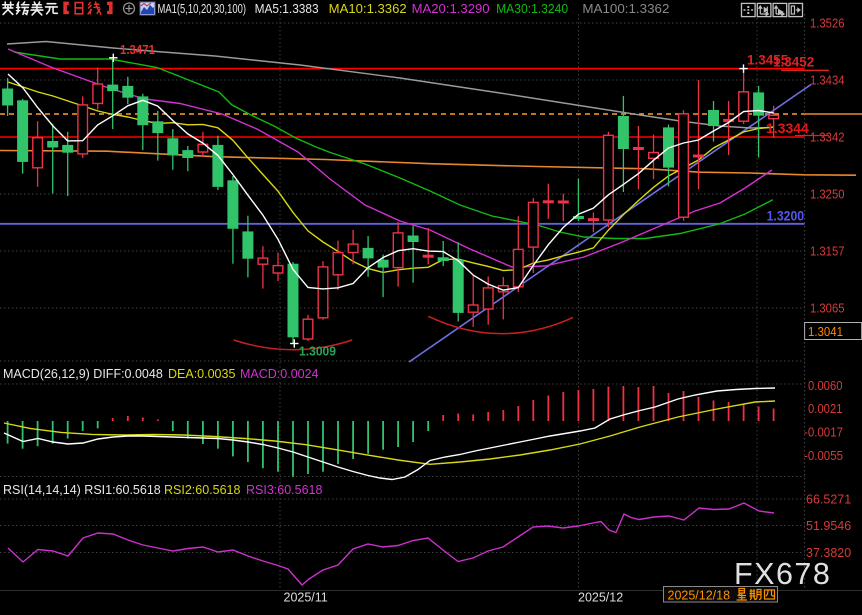 The width and height of the screenshot is (862, 615). What do you see at coordinates (793, 62) in the screenshot?
I see `svg-text: 1.3452` at bounding box center [793, 62].